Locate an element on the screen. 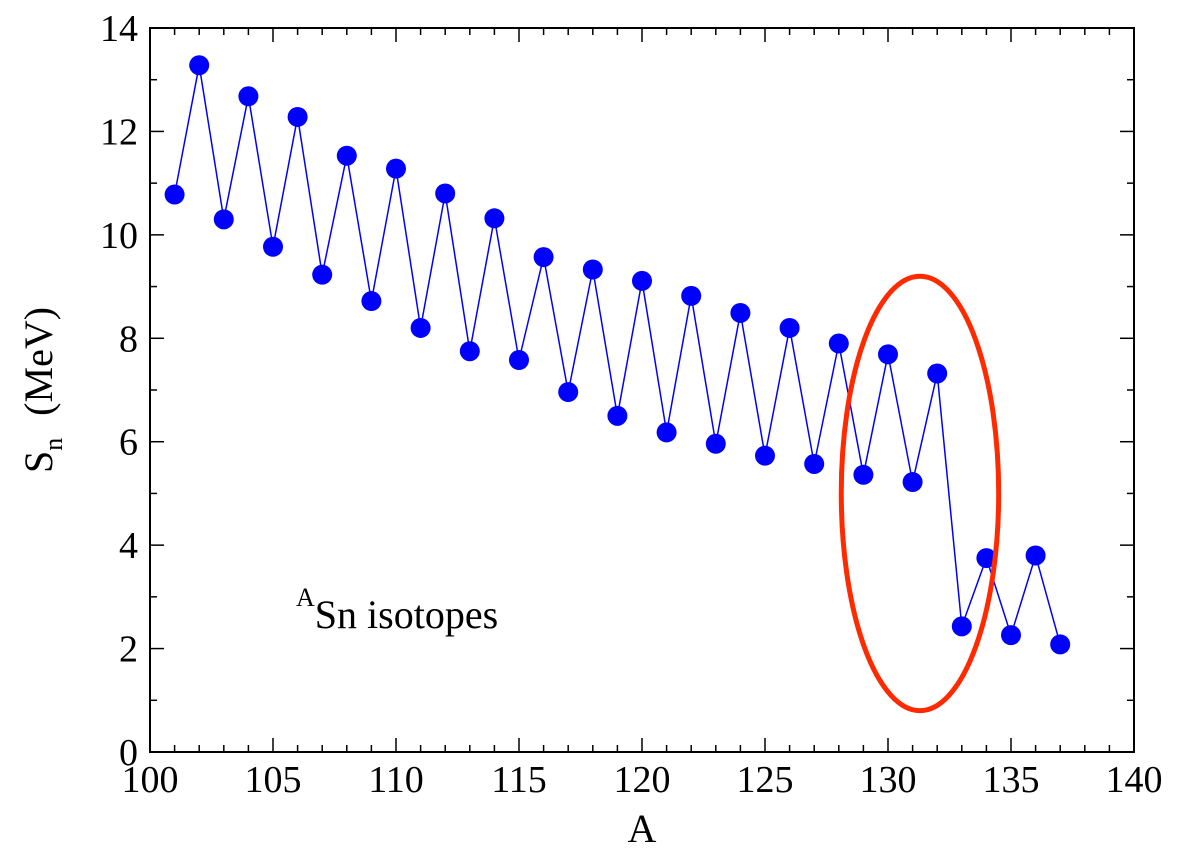  x-tick-label: 140 is located at coordinates (1134, 780).